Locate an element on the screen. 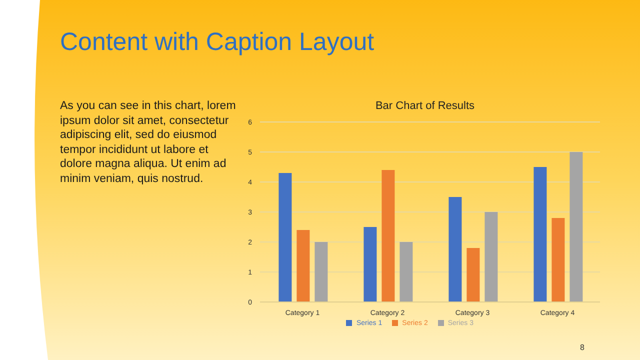 This screenshot has height=360, width=640. text: As you can see in this chart, lorem ipsum dolor sit amet, consectetur adipiscing elit, sed do eiusmod tempor incididunt ut labore et dolore magna aliqua. Ut enim ad minim veniam, quis nostrud. is located at coordinates (148, 143).